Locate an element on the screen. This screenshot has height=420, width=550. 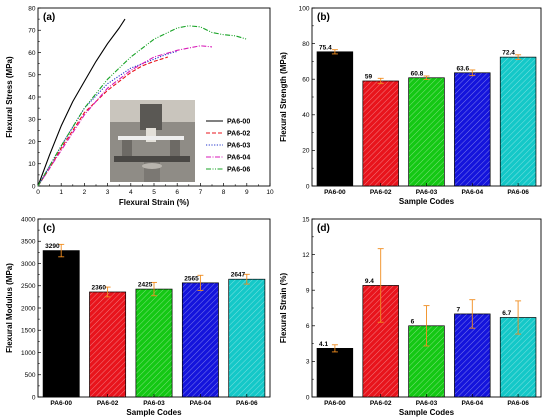
y-tick-label: 20 is located at coordinates (32, 142).